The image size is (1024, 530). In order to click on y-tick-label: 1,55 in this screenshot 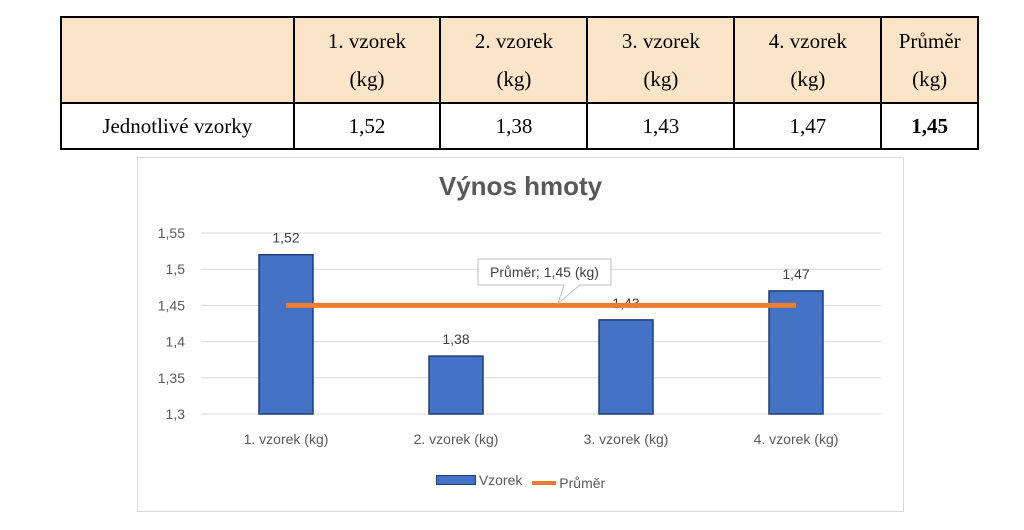, I will do `click(171, 233)`.